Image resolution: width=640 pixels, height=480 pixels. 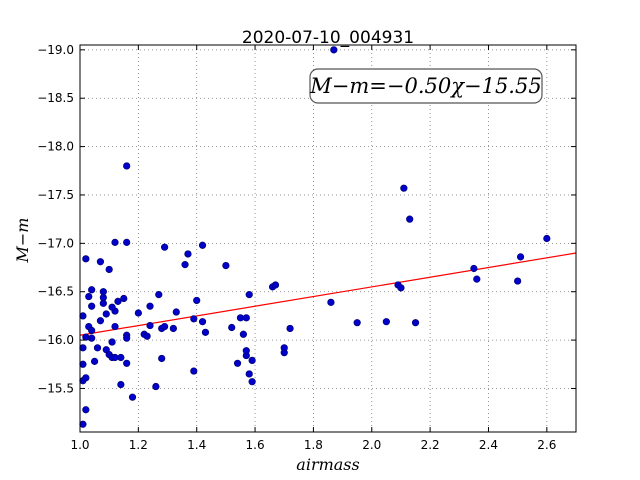 What do you see at coordinates (55, 50) in the screenshot?
I see `y-tick-label: −19.0` at bounding box center [55, 50].